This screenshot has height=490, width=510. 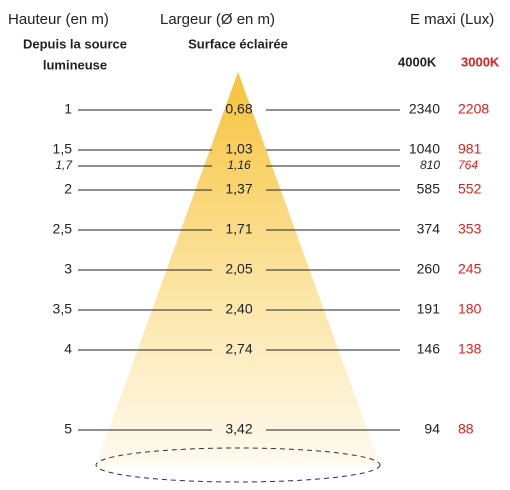 I want to click on height-value: 2,5, so click(x=63, y=229).